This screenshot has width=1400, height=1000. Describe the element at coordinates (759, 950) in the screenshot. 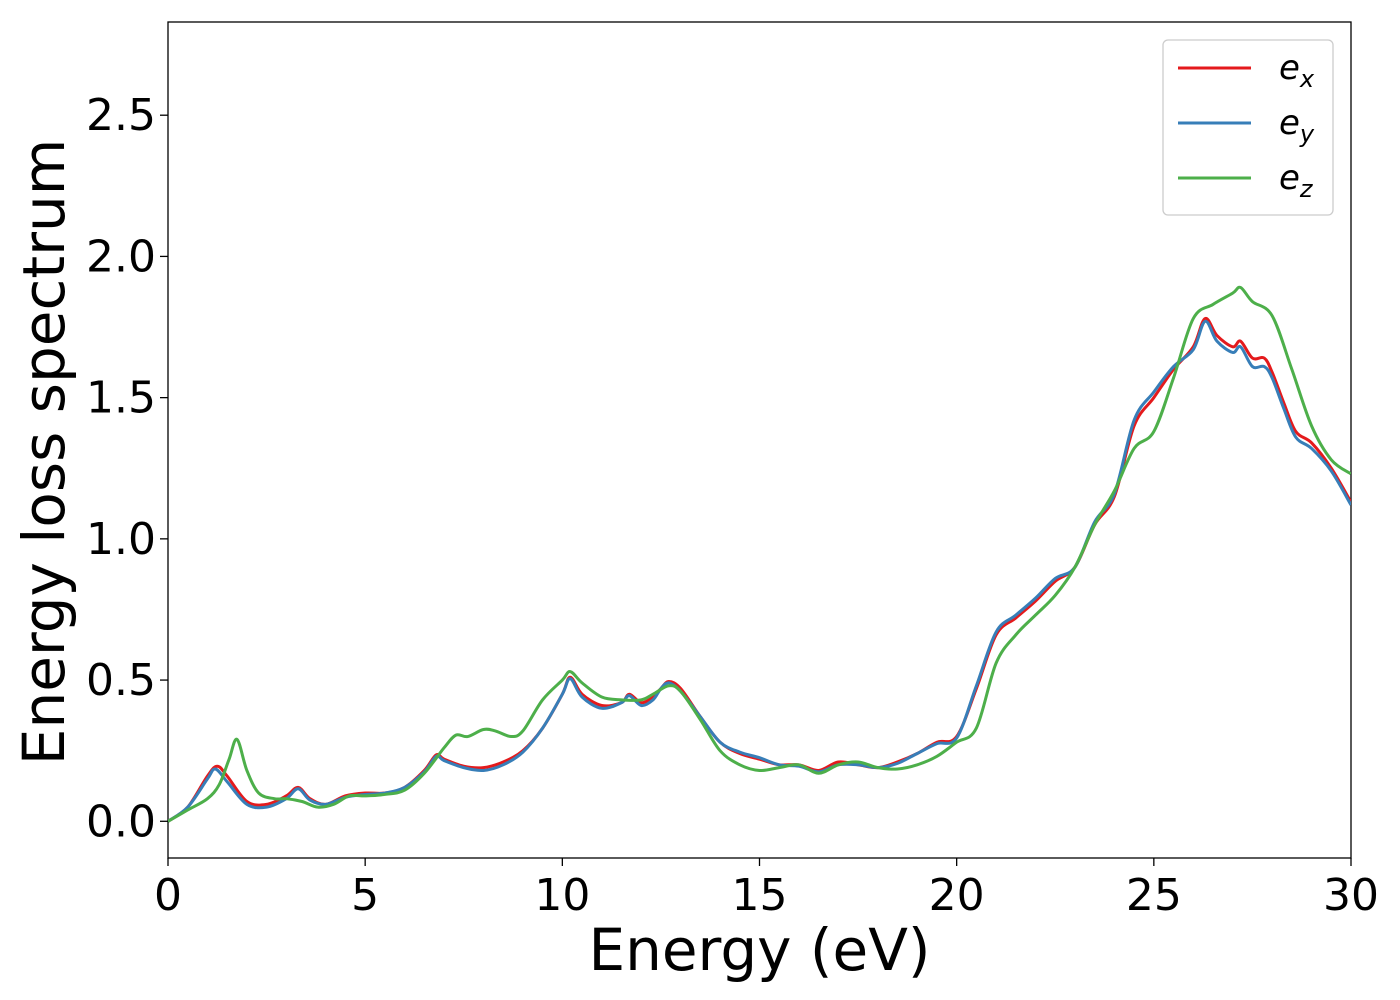

I see `x-axis-label: Energy (eV)` at that location.